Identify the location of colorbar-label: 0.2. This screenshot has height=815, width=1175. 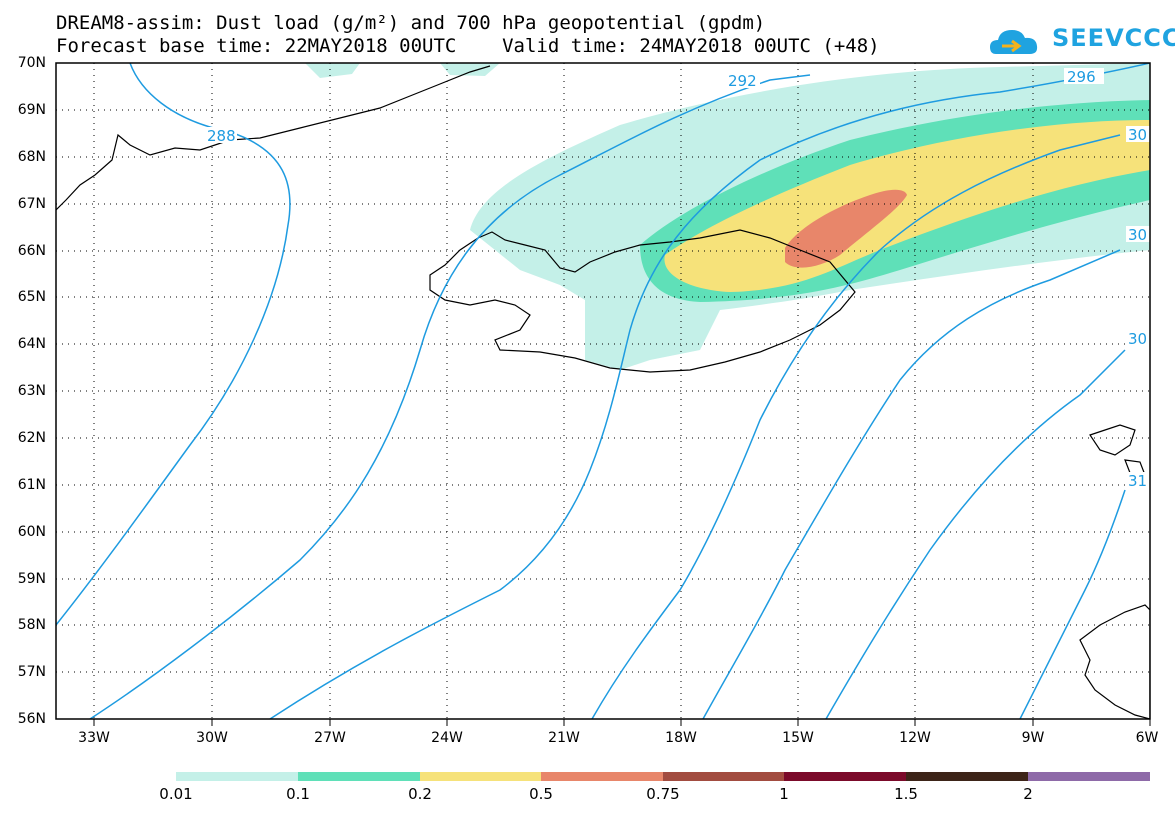
(420, 794).